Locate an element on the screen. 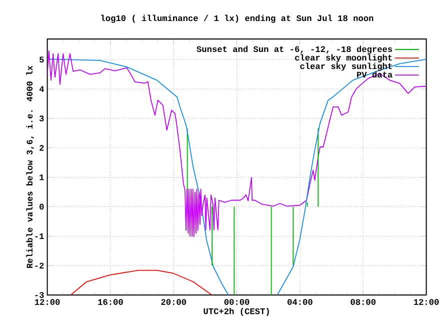  y-tick-label: -3 is located at coordinates (39, 295).